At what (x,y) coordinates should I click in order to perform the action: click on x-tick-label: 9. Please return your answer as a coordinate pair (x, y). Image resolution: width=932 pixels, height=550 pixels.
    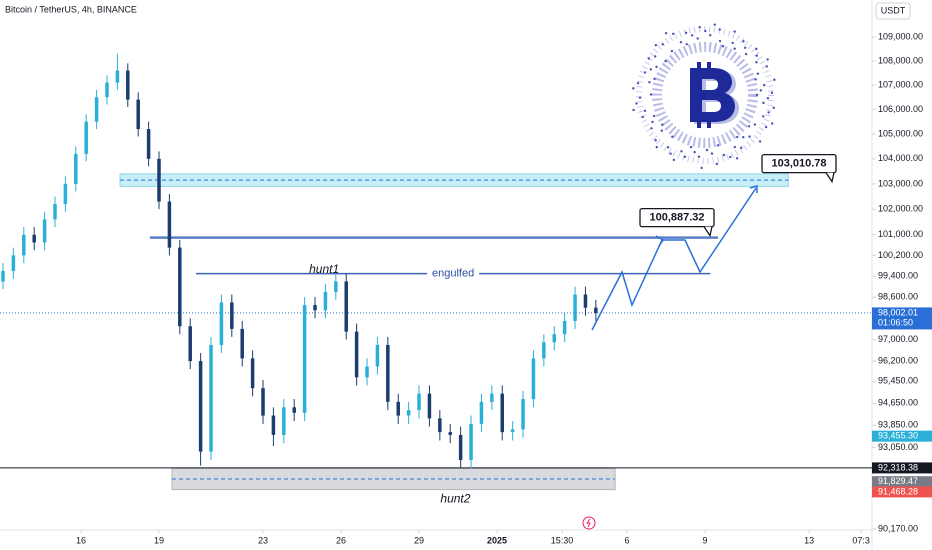
    Looking at the image, I should click on (705, 540).